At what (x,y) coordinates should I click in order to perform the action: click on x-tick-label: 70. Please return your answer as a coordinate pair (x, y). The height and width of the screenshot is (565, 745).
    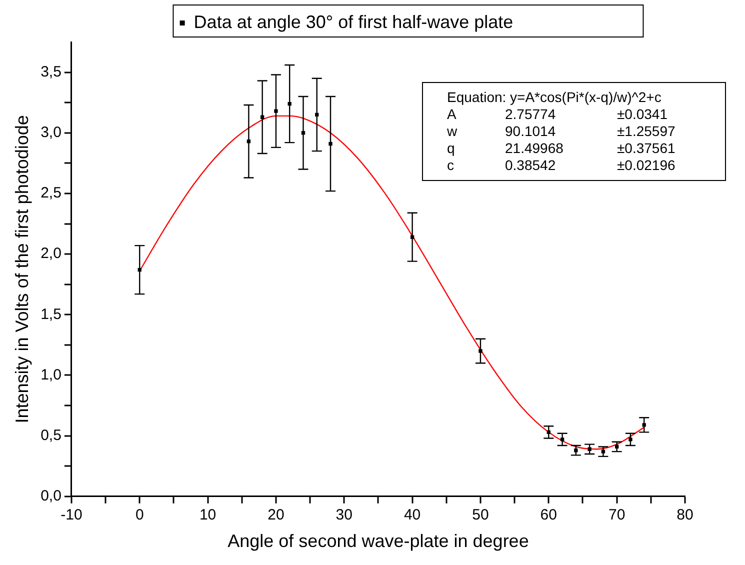
    Looking at the image, I should click on (617, 515).